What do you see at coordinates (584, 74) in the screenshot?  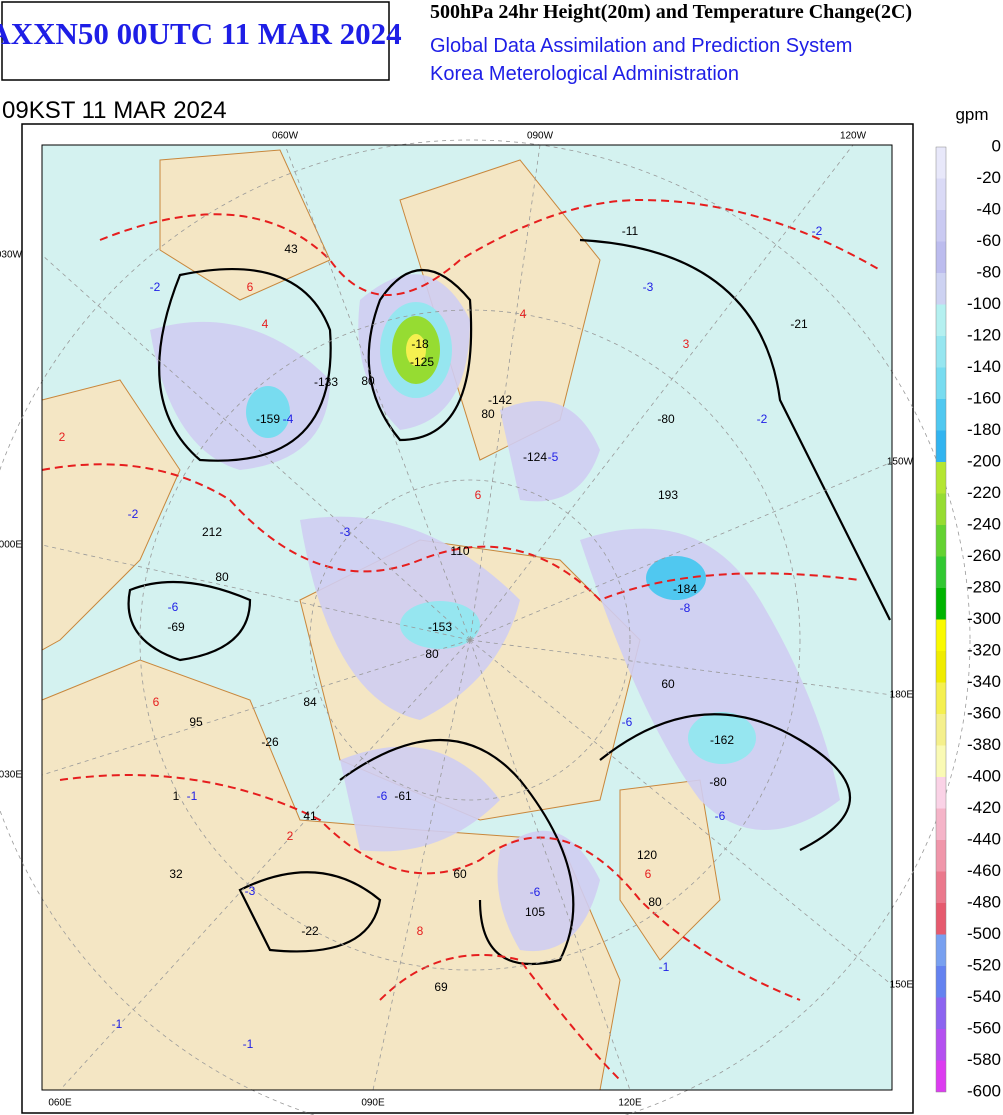 I see `subtitle: Korea Meterological Administration` at bounding box center [584, 74].